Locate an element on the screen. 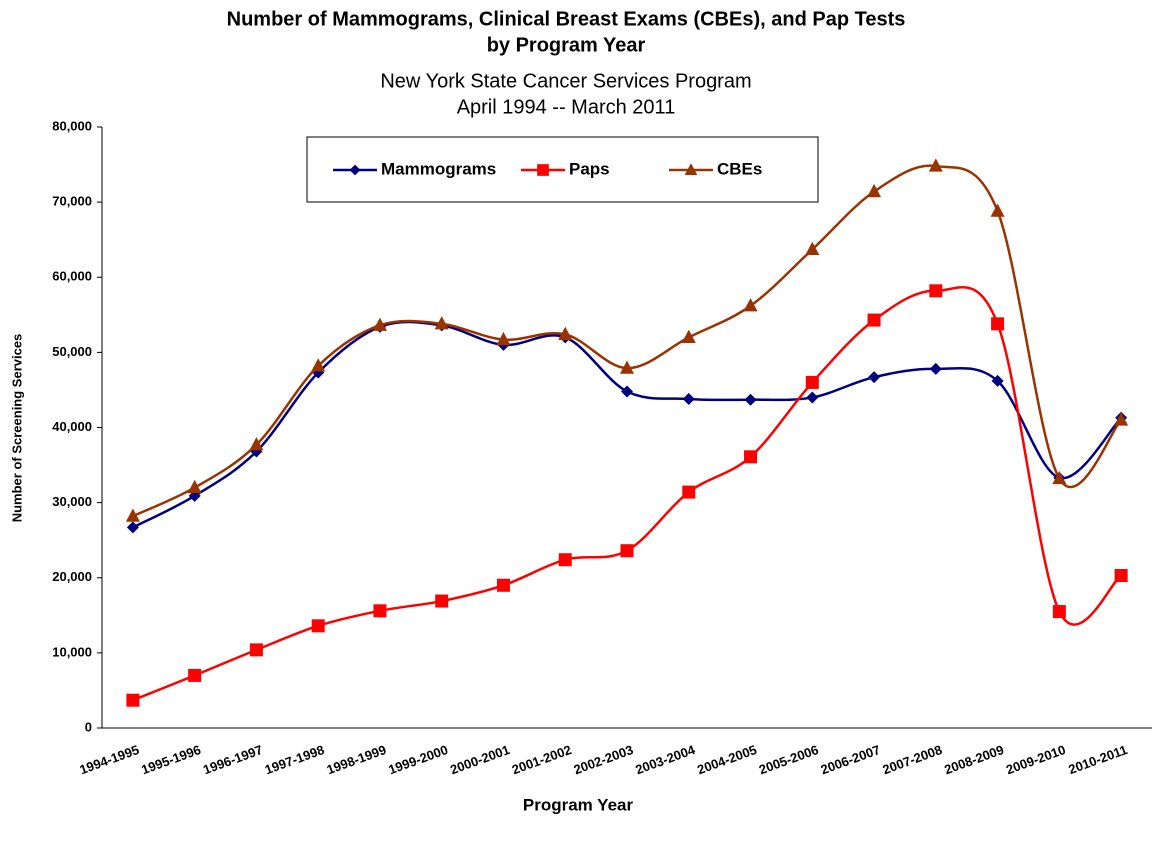 This screenshot has height=846, width=1157. x-tick-label: 1996-1997 is located at coordinates (233, 759).